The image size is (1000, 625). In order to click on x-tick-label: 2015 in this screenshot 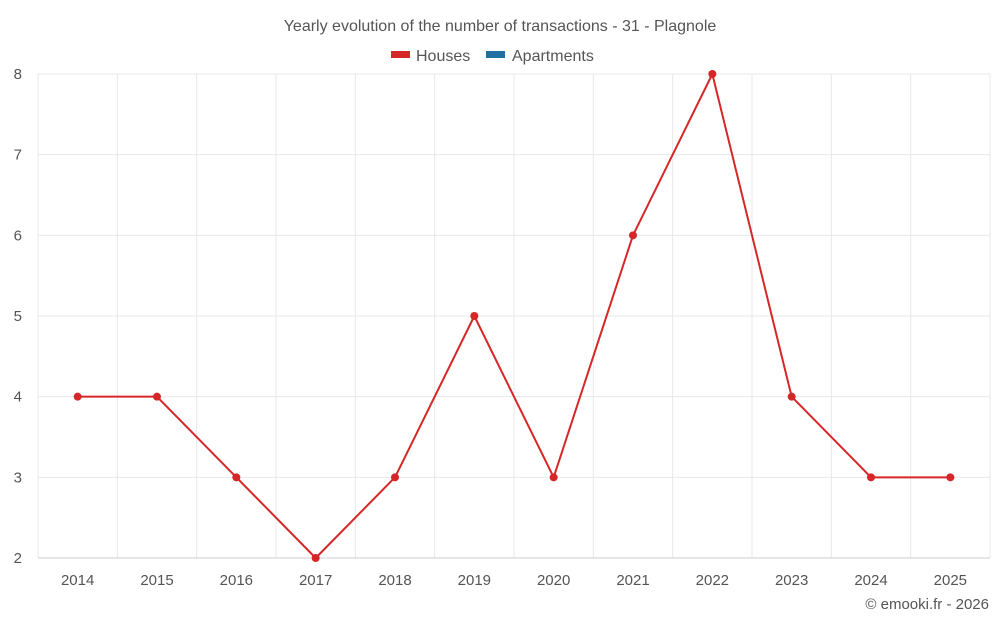, I will do `click(156, 580)`.